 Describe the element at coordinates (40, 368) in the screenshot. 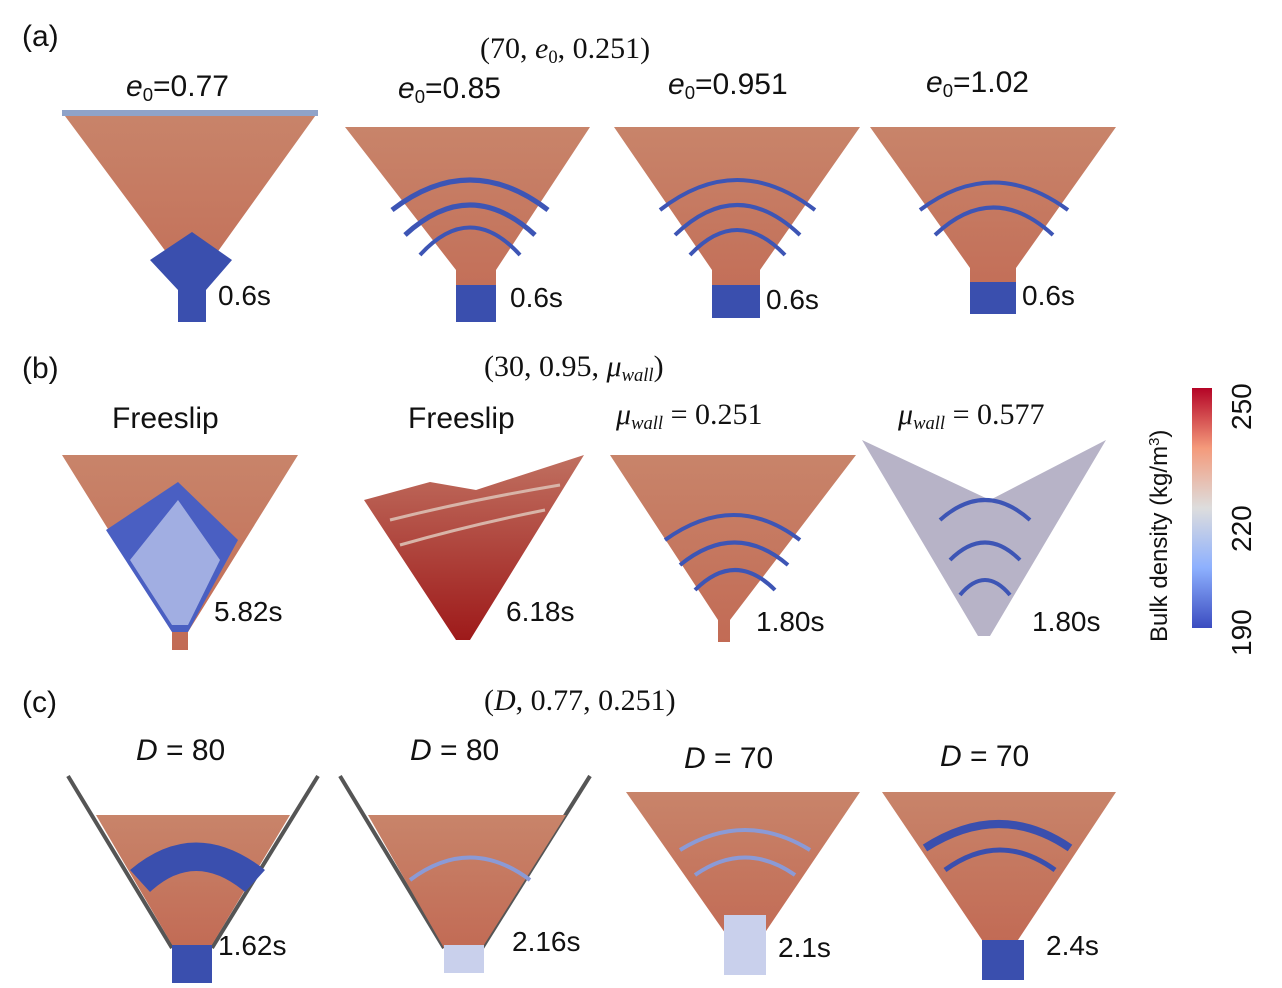

I see `row-b-label: (b)` at that location.